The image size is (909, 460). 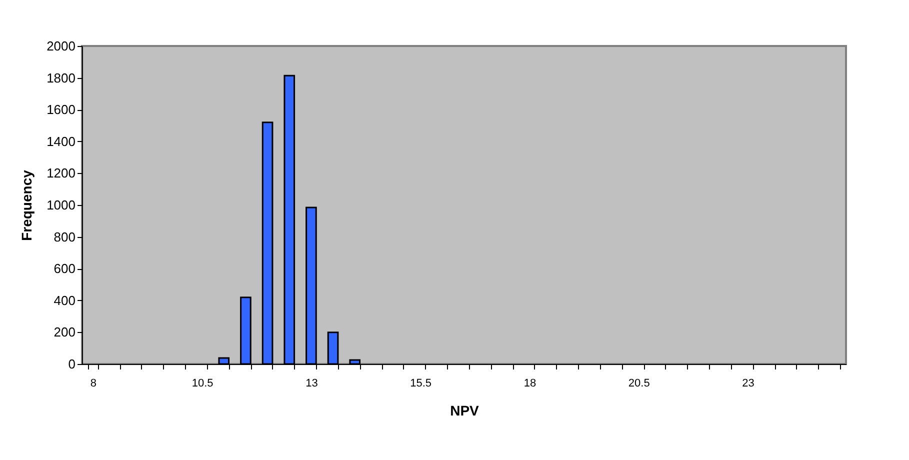 What do you see at coordinates (61, 205) in the screenshot?
I see `y-tick-label: 1000` at bounding box center [61, 205].